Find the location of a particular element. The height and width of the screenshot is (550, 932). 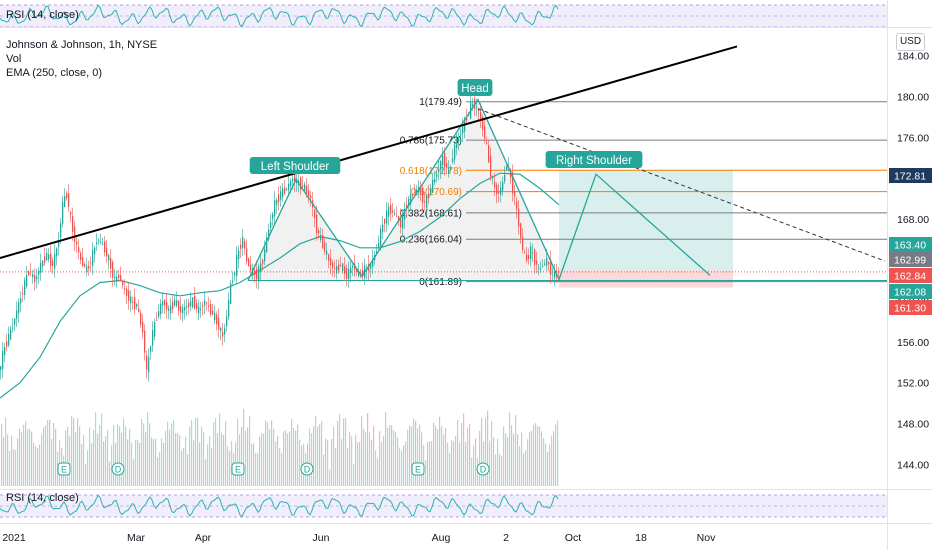

currency-button: USD is located at coordinates (910, 42).